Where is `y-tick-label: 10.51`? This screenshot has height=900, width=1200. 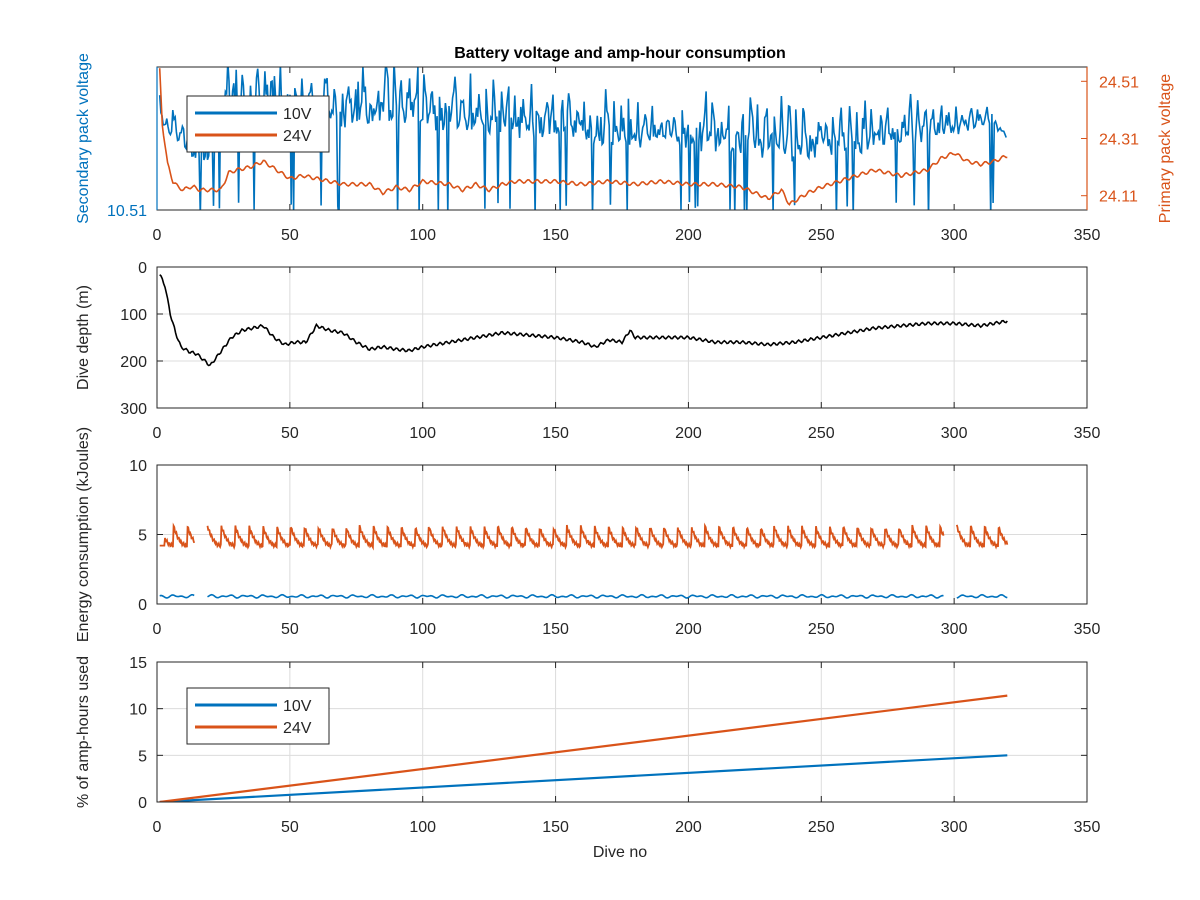 y-tick-label: 10.51 is located at coordinates (127, 211).